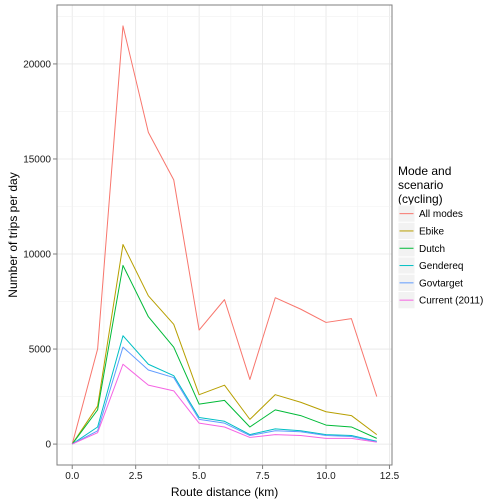 This screenshot has width=504, height=504. Describe the element at coordinates (136, 476) in the screenshot. I see `x-tick-label: 2.5` at that location.